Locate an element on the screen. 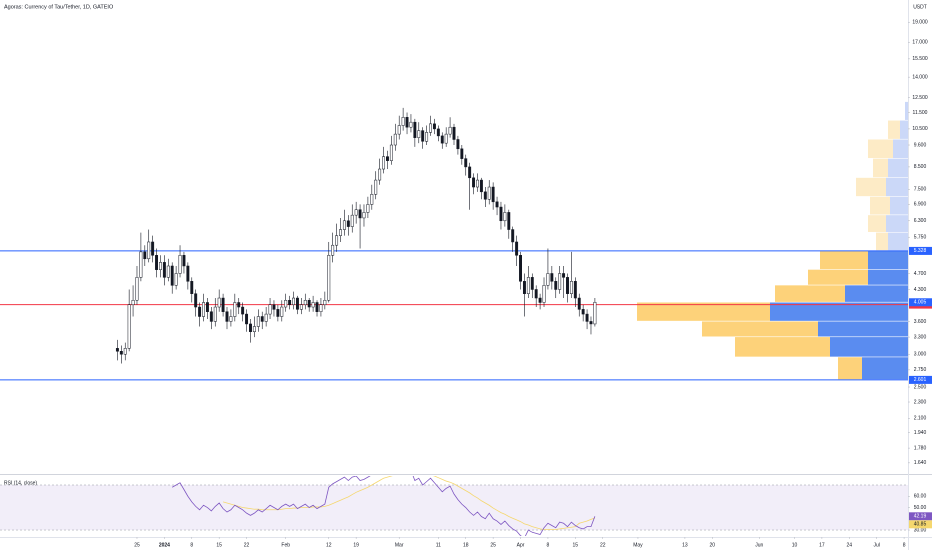 The height and width of the screenshot is (550, 932). x-tick-label: Apr is located at coordinates (521, 545).